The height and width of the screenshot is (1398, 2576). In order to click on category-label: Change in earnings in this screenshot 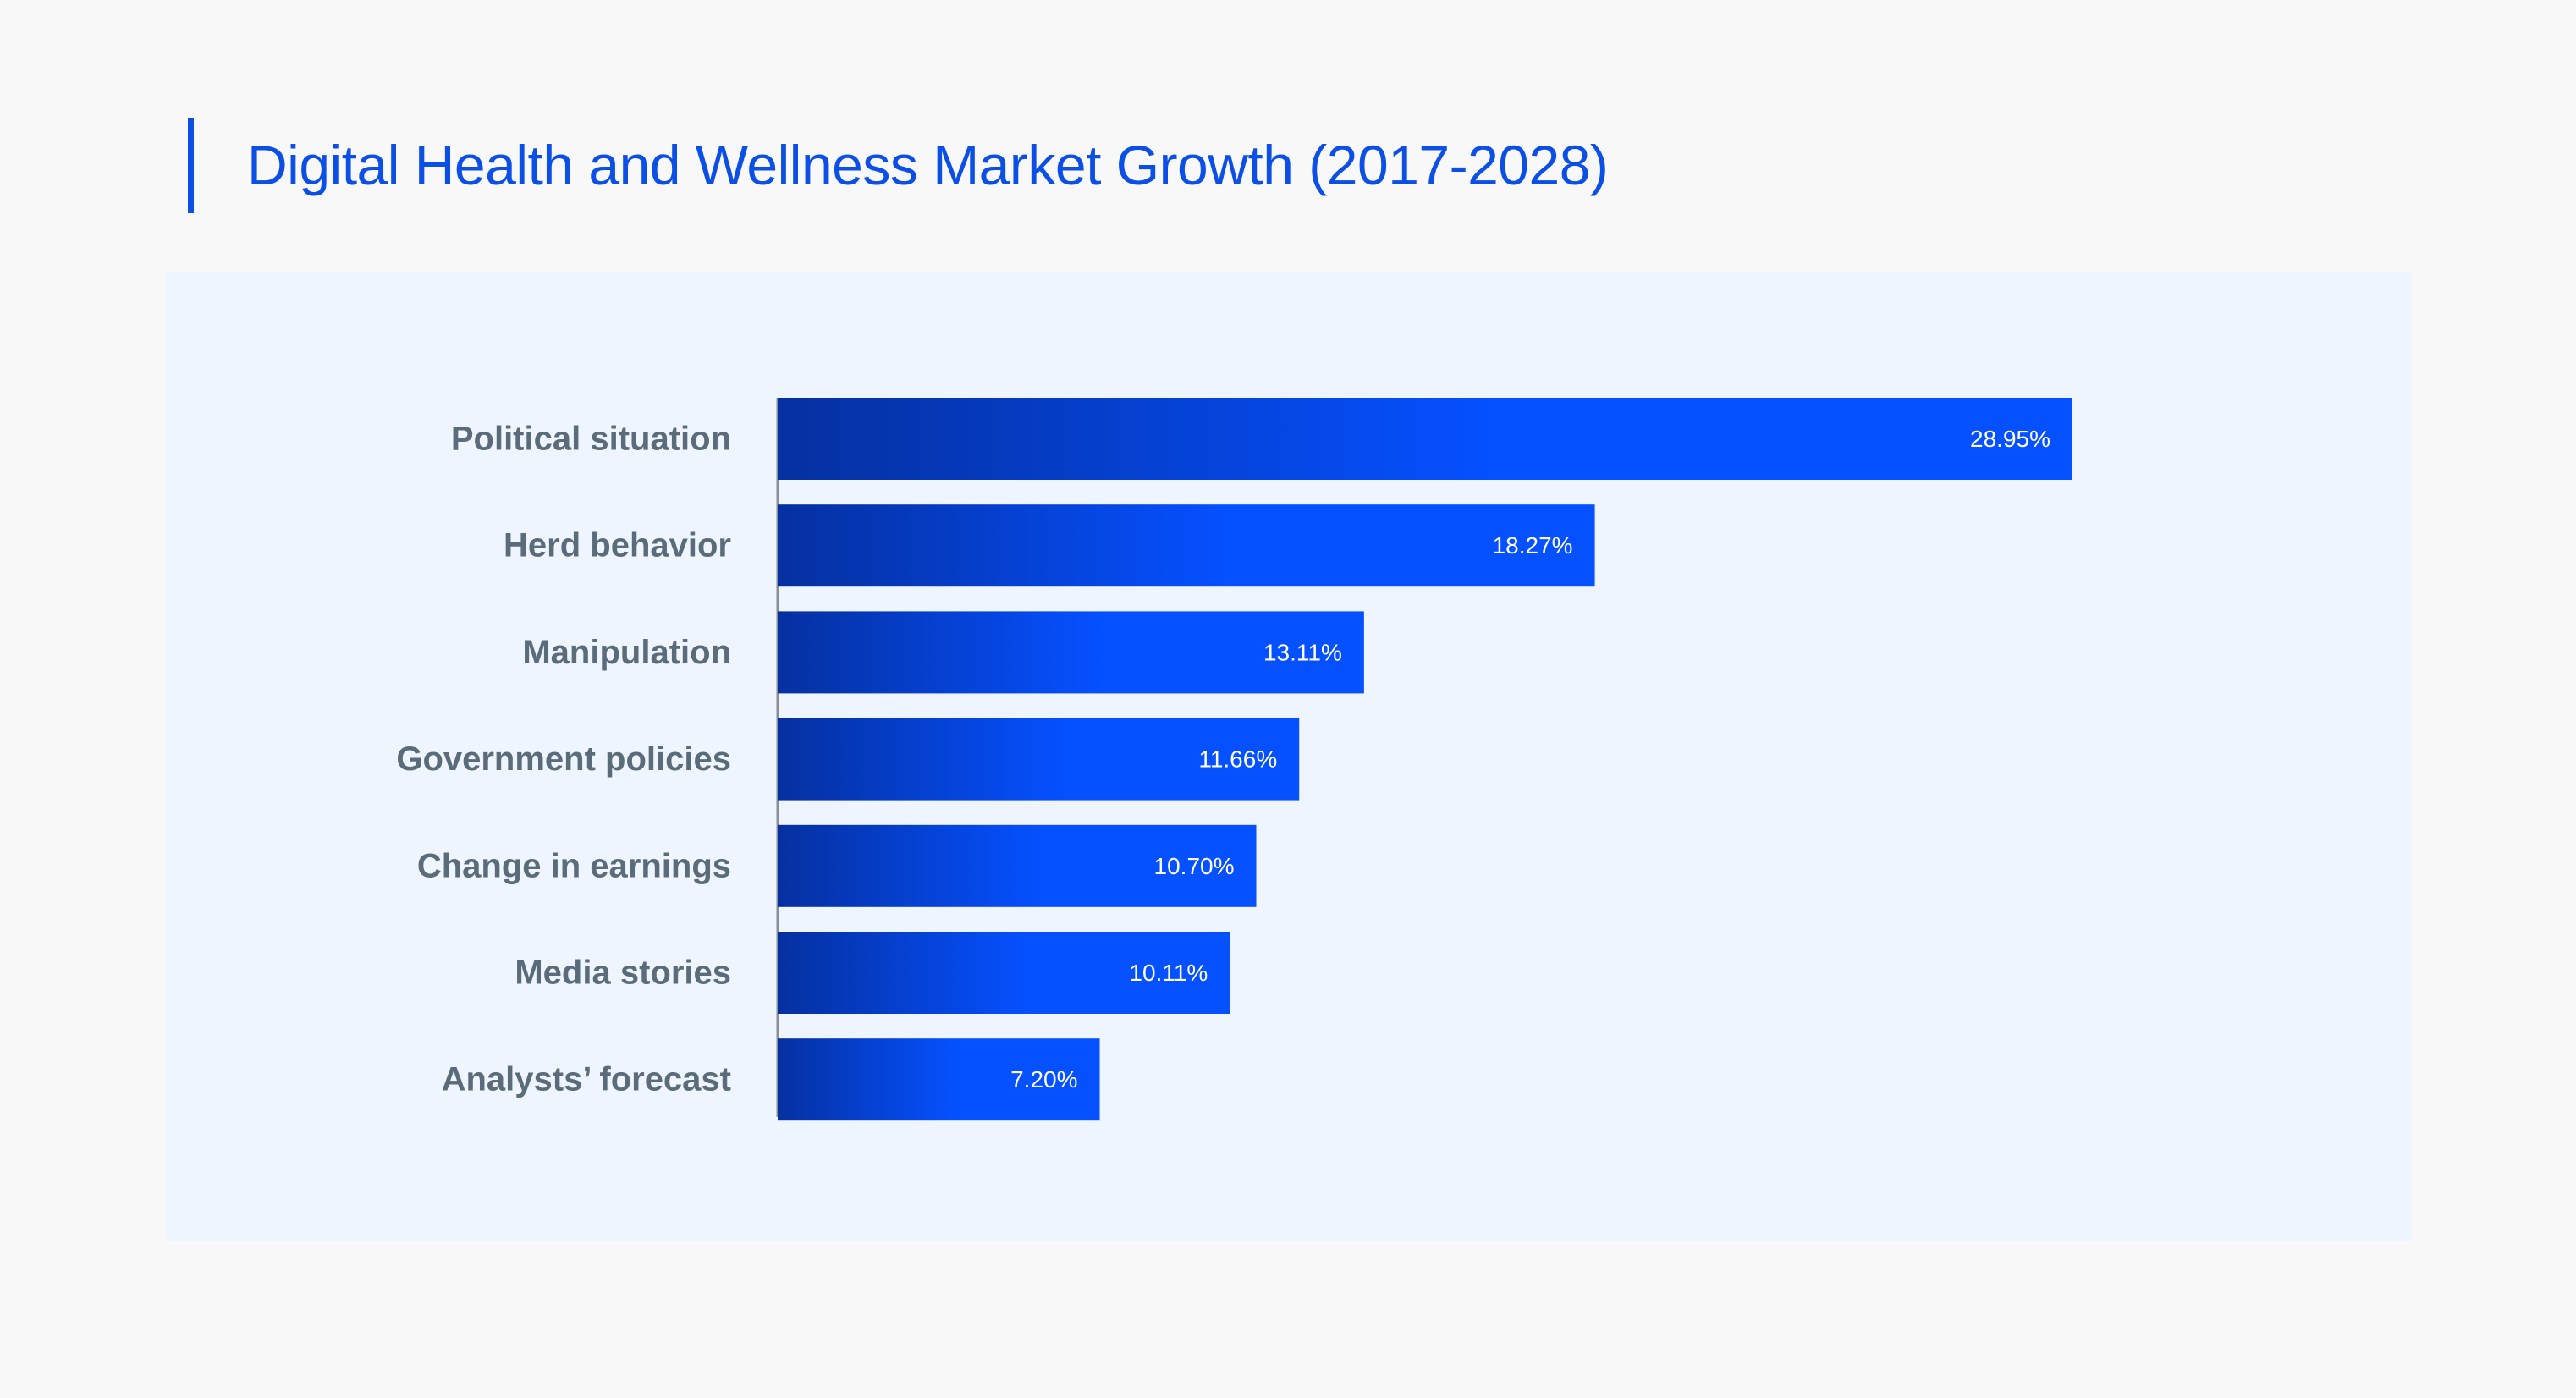, I will do `click(574, 865)`.